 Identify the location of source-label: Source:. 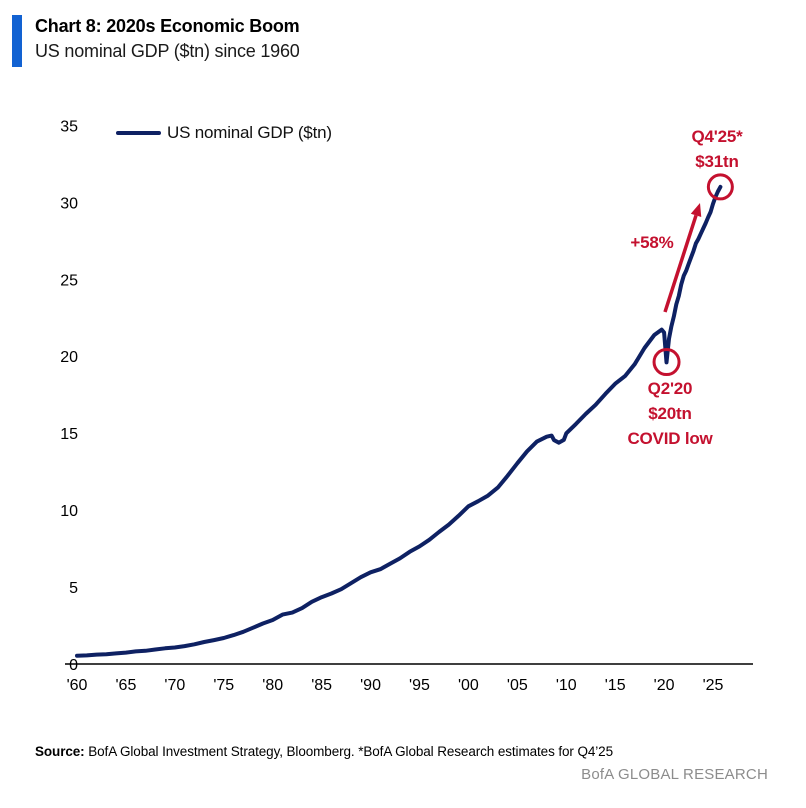
(60, 751).